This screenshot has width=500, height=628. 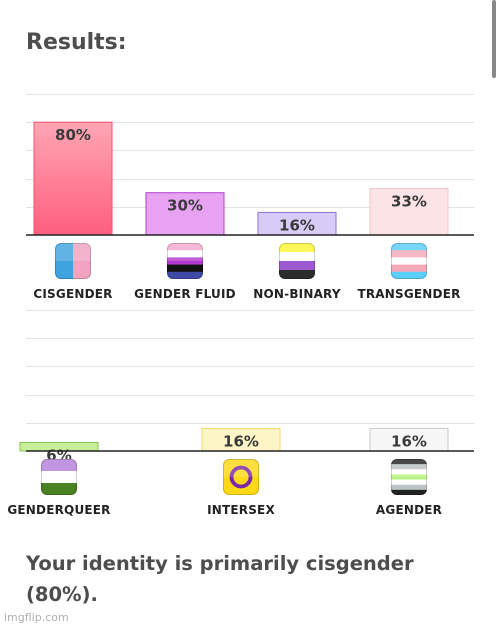 What do you see at coordinates (409, 510) in the screenshot?
I see `category-label: AGENDER` at bounding box center [409, 510].